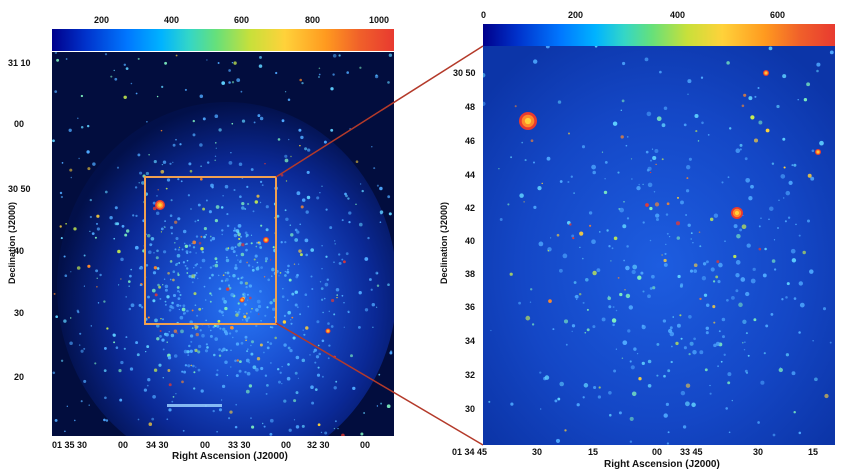 Image resolution: width=861 pixels, height=473 pixels. What do you see at coordinates (102, 20) in the screenshot?
I see `left-colorbar-tick: 200` at bounding box center [102, 20].